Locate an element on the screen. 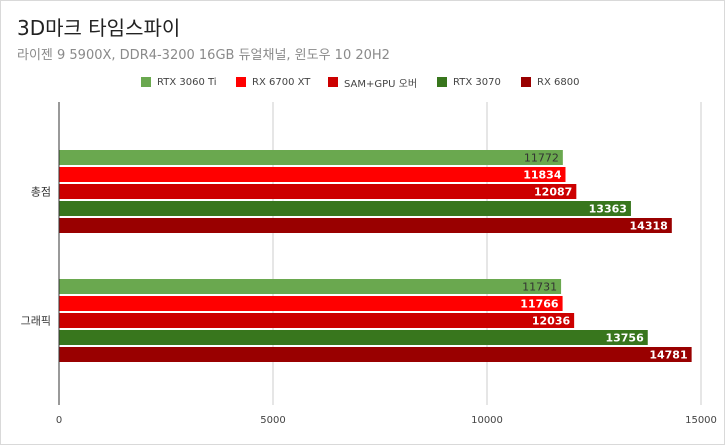  legend-item: SAM+GPU 오버 is located at coordinates (372, 82).